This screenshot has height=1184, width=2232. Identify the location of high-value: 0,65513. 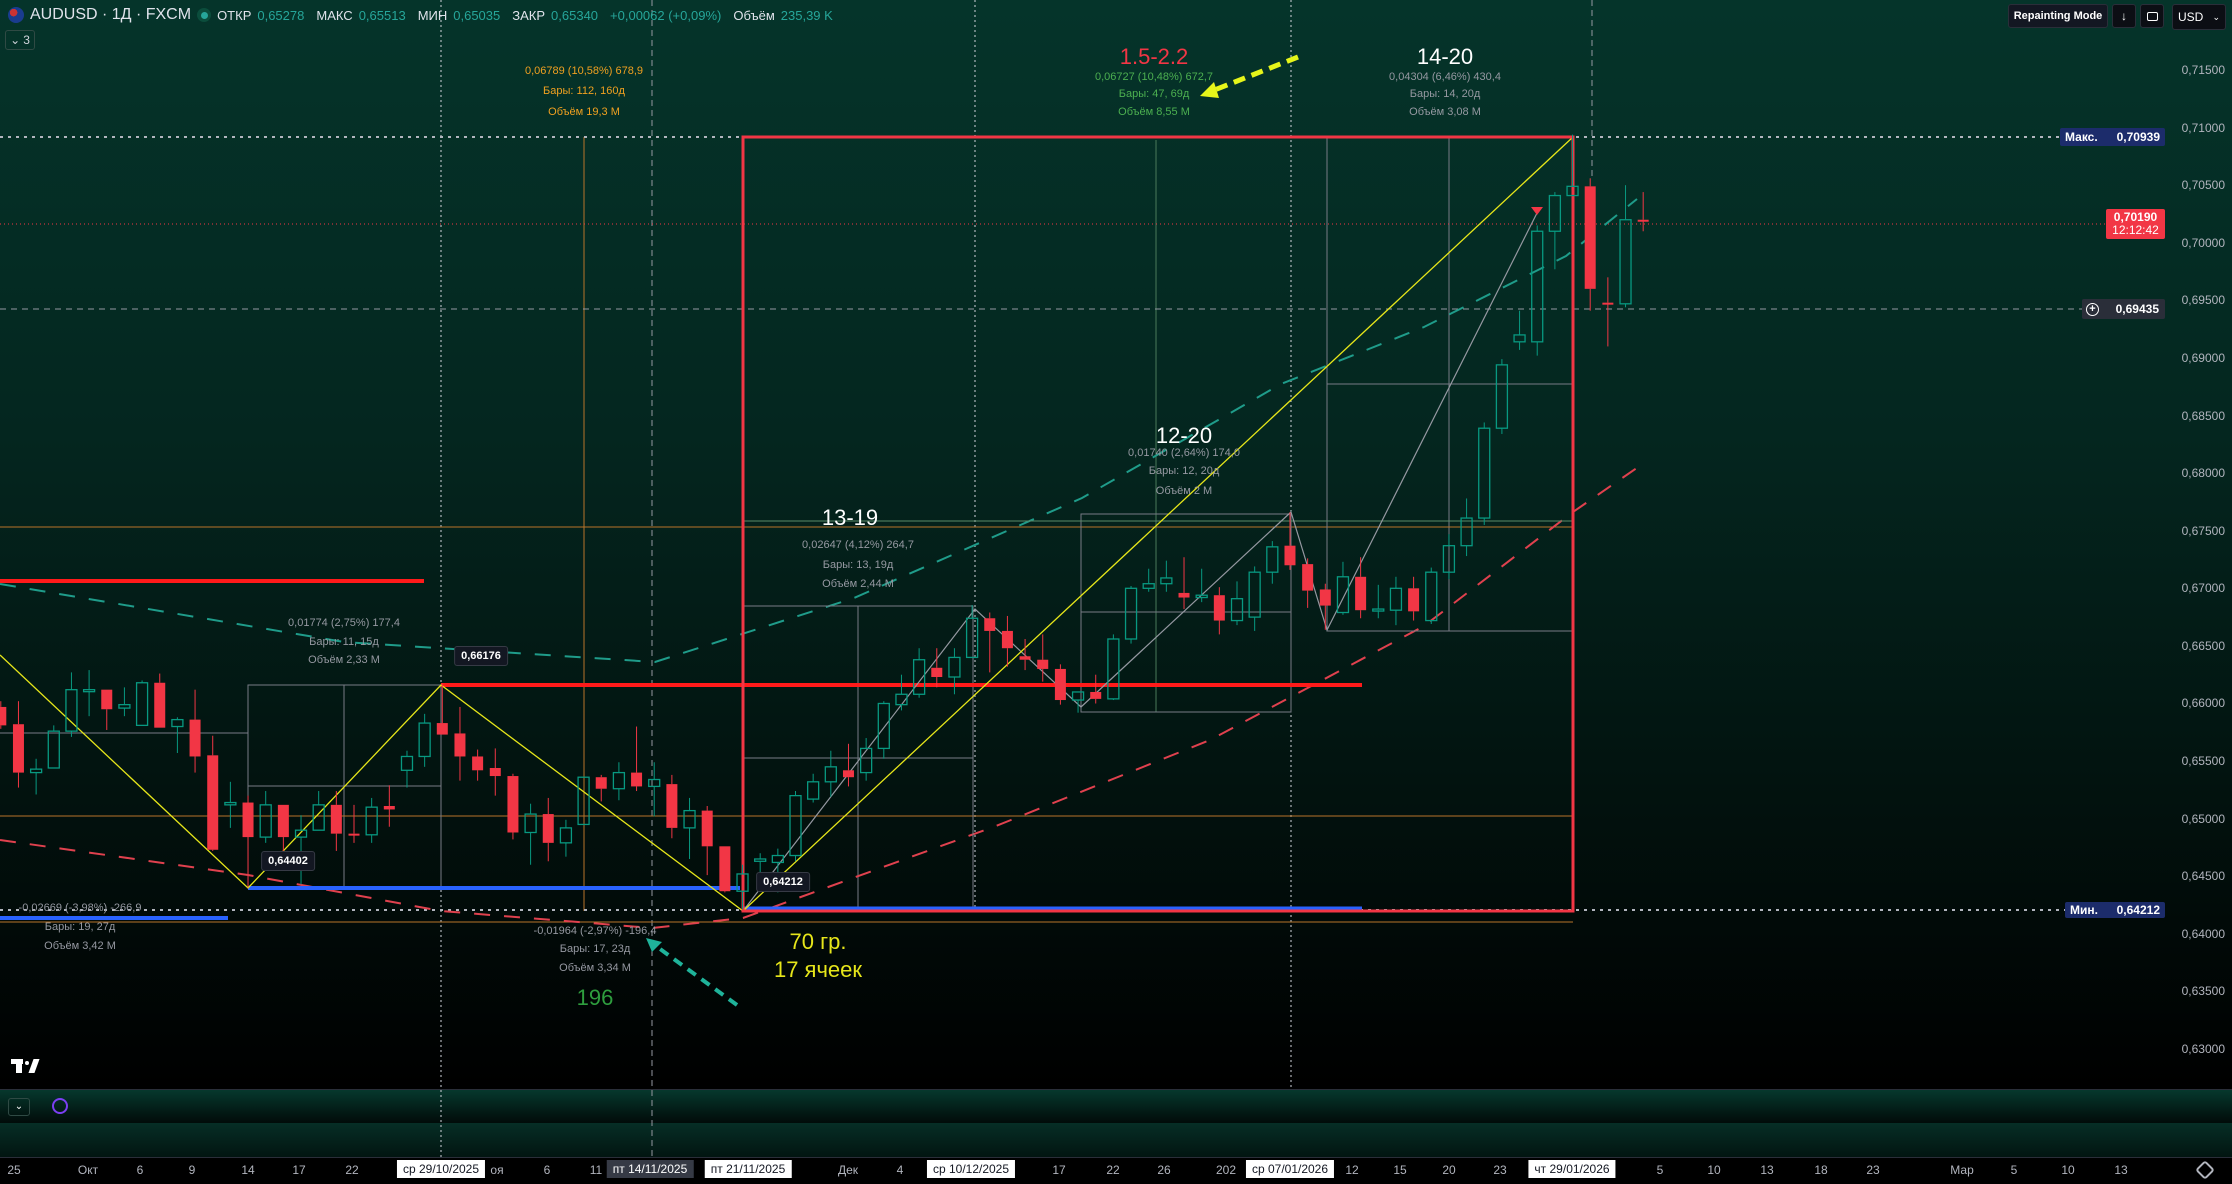
(382, 15).